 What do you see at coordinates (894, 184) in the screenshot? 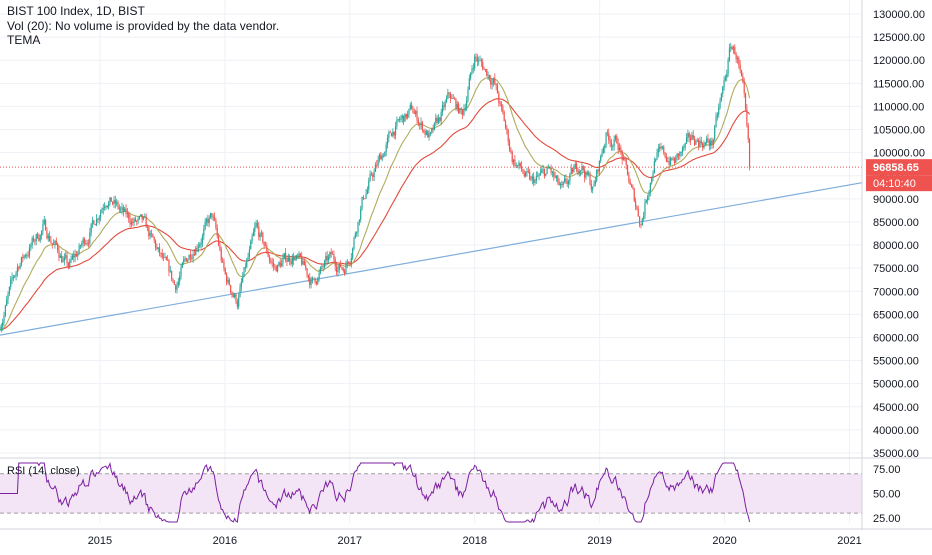
I see `countdown-value: 04:10:40` at bounding box center [894, 184].